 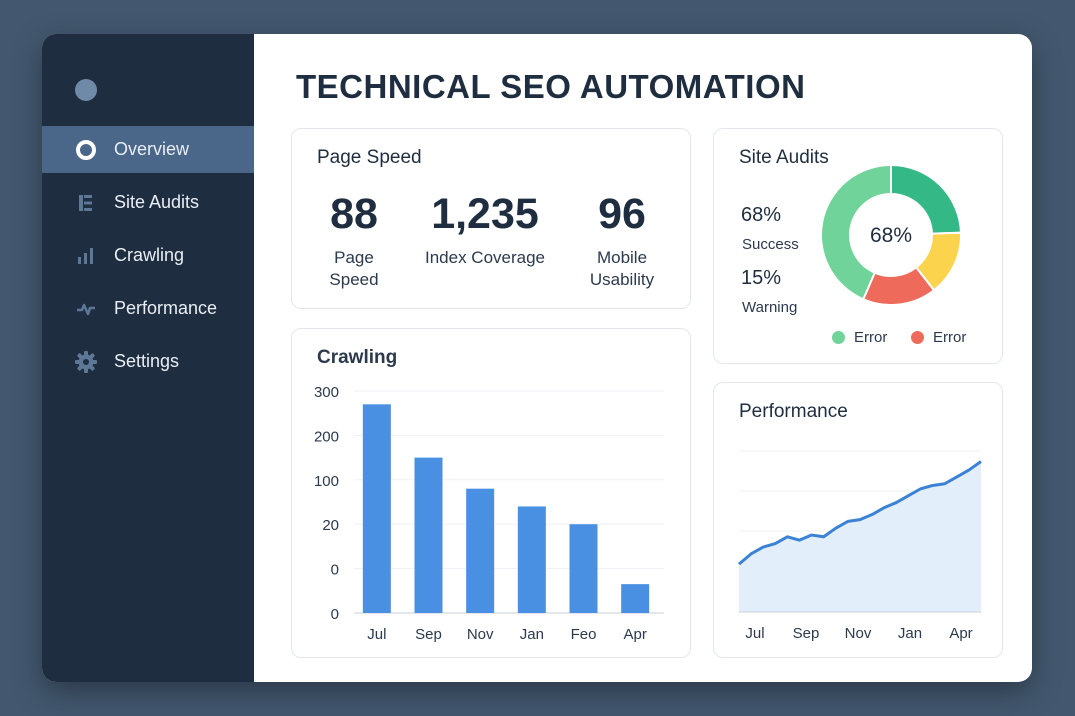 I want to click on metric-label: Mobile Usability, so click(x=622, y=269).